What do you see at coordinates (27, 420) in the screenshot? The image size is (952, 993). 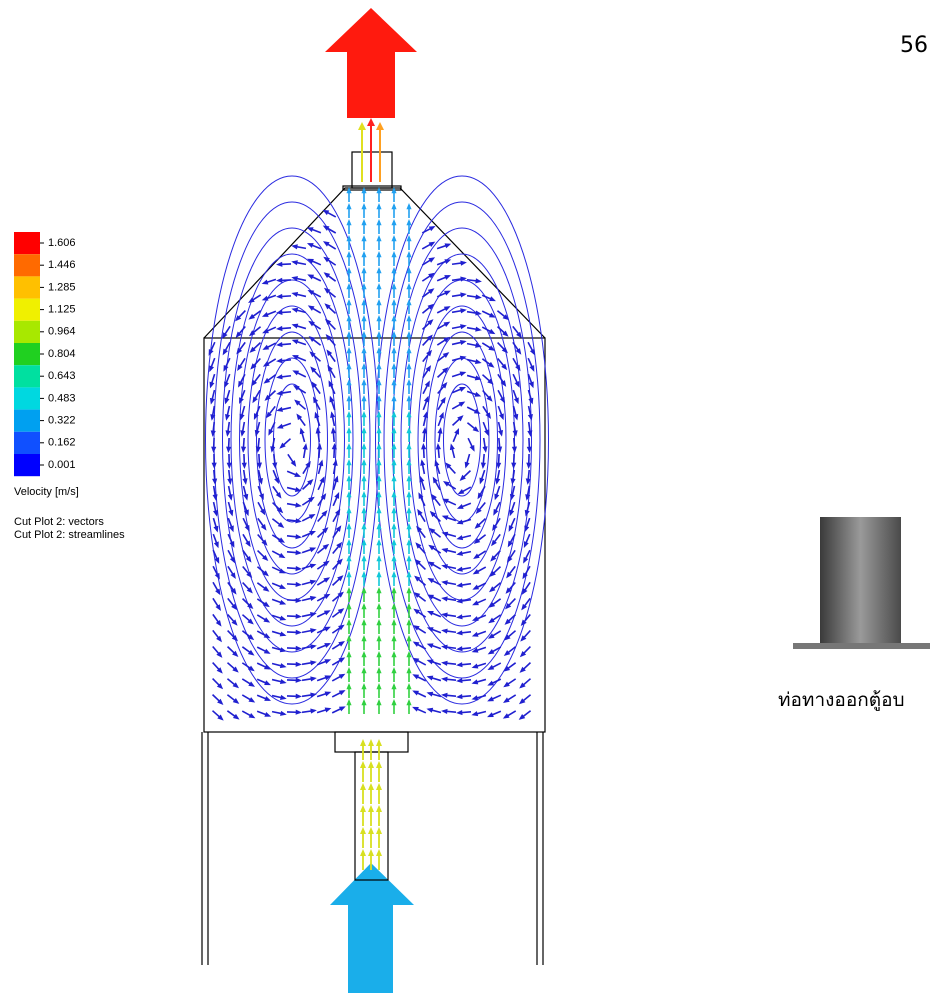 I see `legend-swatch` at bounding box center [27, 420].